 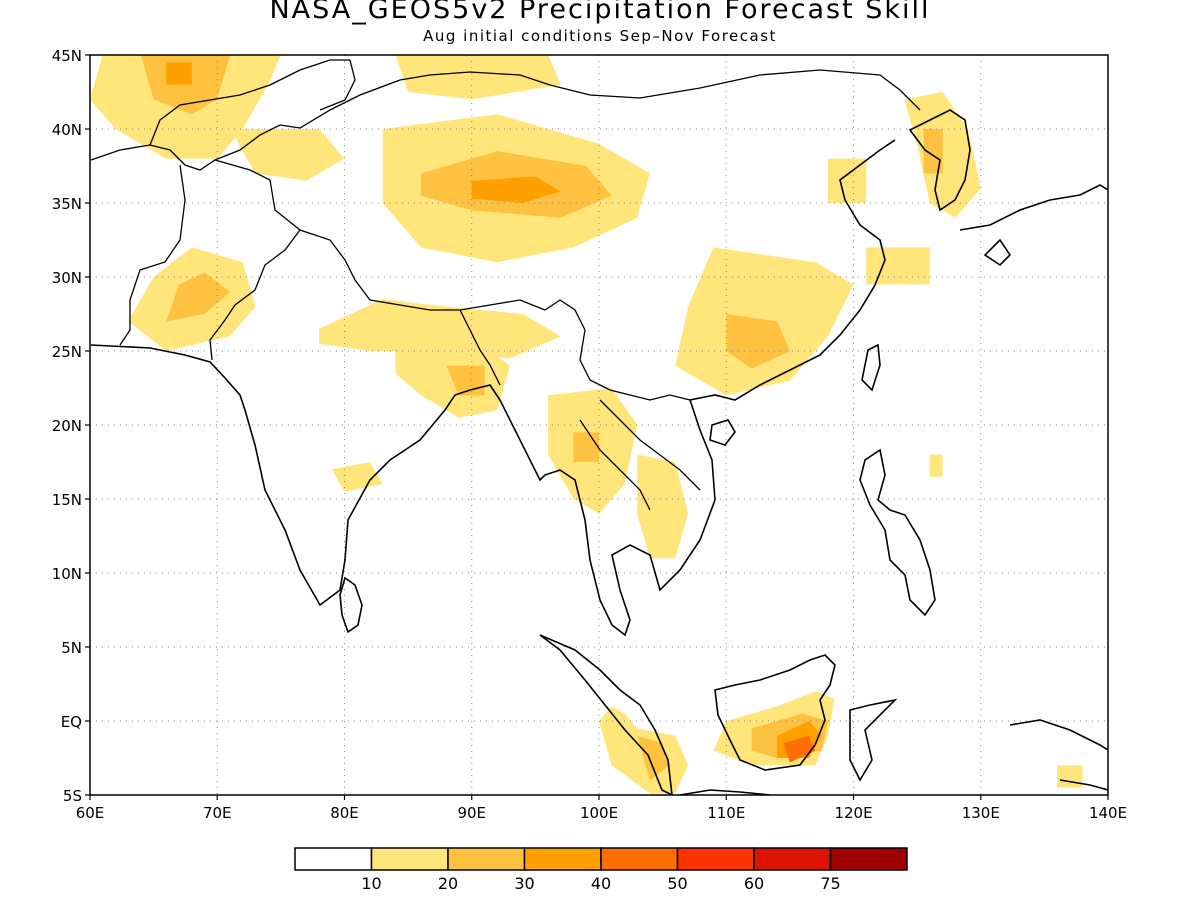 I want to click on colorbar-label: 50, so click(x=677, y=883).